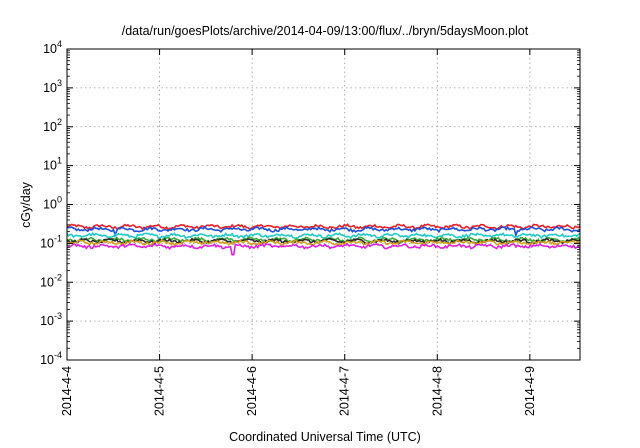 Image resolution: width=640 pixels, height=448 pixels. What do you see at coordinates (67, 391) in the screenshot?
I see `x-tick-label: 2014-4-4` at bounding box center [67, 391].